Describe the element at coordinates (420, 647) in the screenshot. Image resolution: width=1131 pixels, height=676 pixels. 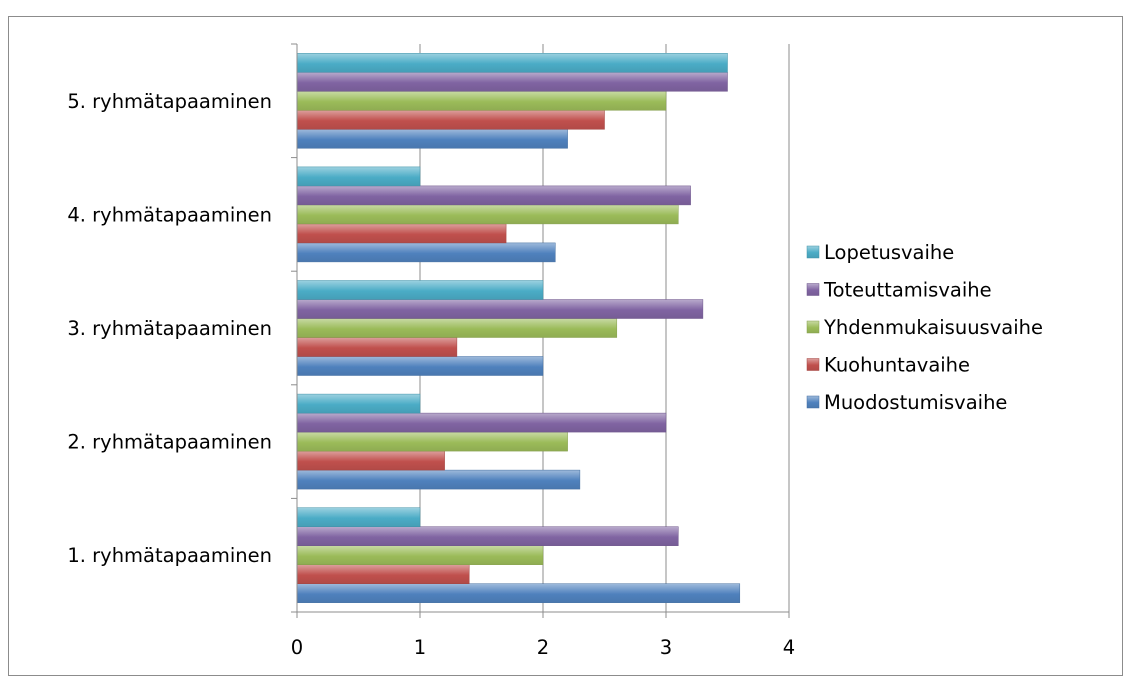
I see `x-tick-label: 1` at that location.